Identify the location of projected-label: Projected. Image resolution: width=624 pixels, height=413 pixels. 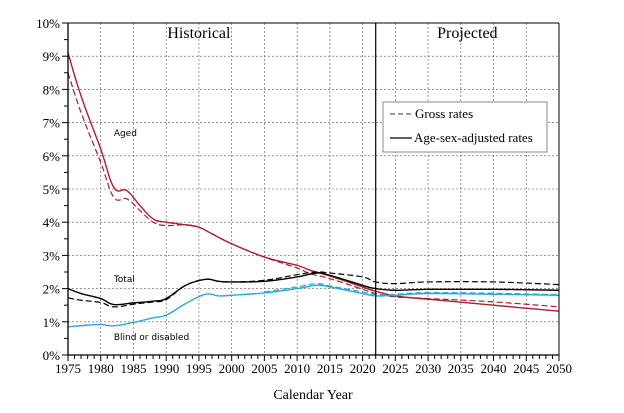
(467, 33).